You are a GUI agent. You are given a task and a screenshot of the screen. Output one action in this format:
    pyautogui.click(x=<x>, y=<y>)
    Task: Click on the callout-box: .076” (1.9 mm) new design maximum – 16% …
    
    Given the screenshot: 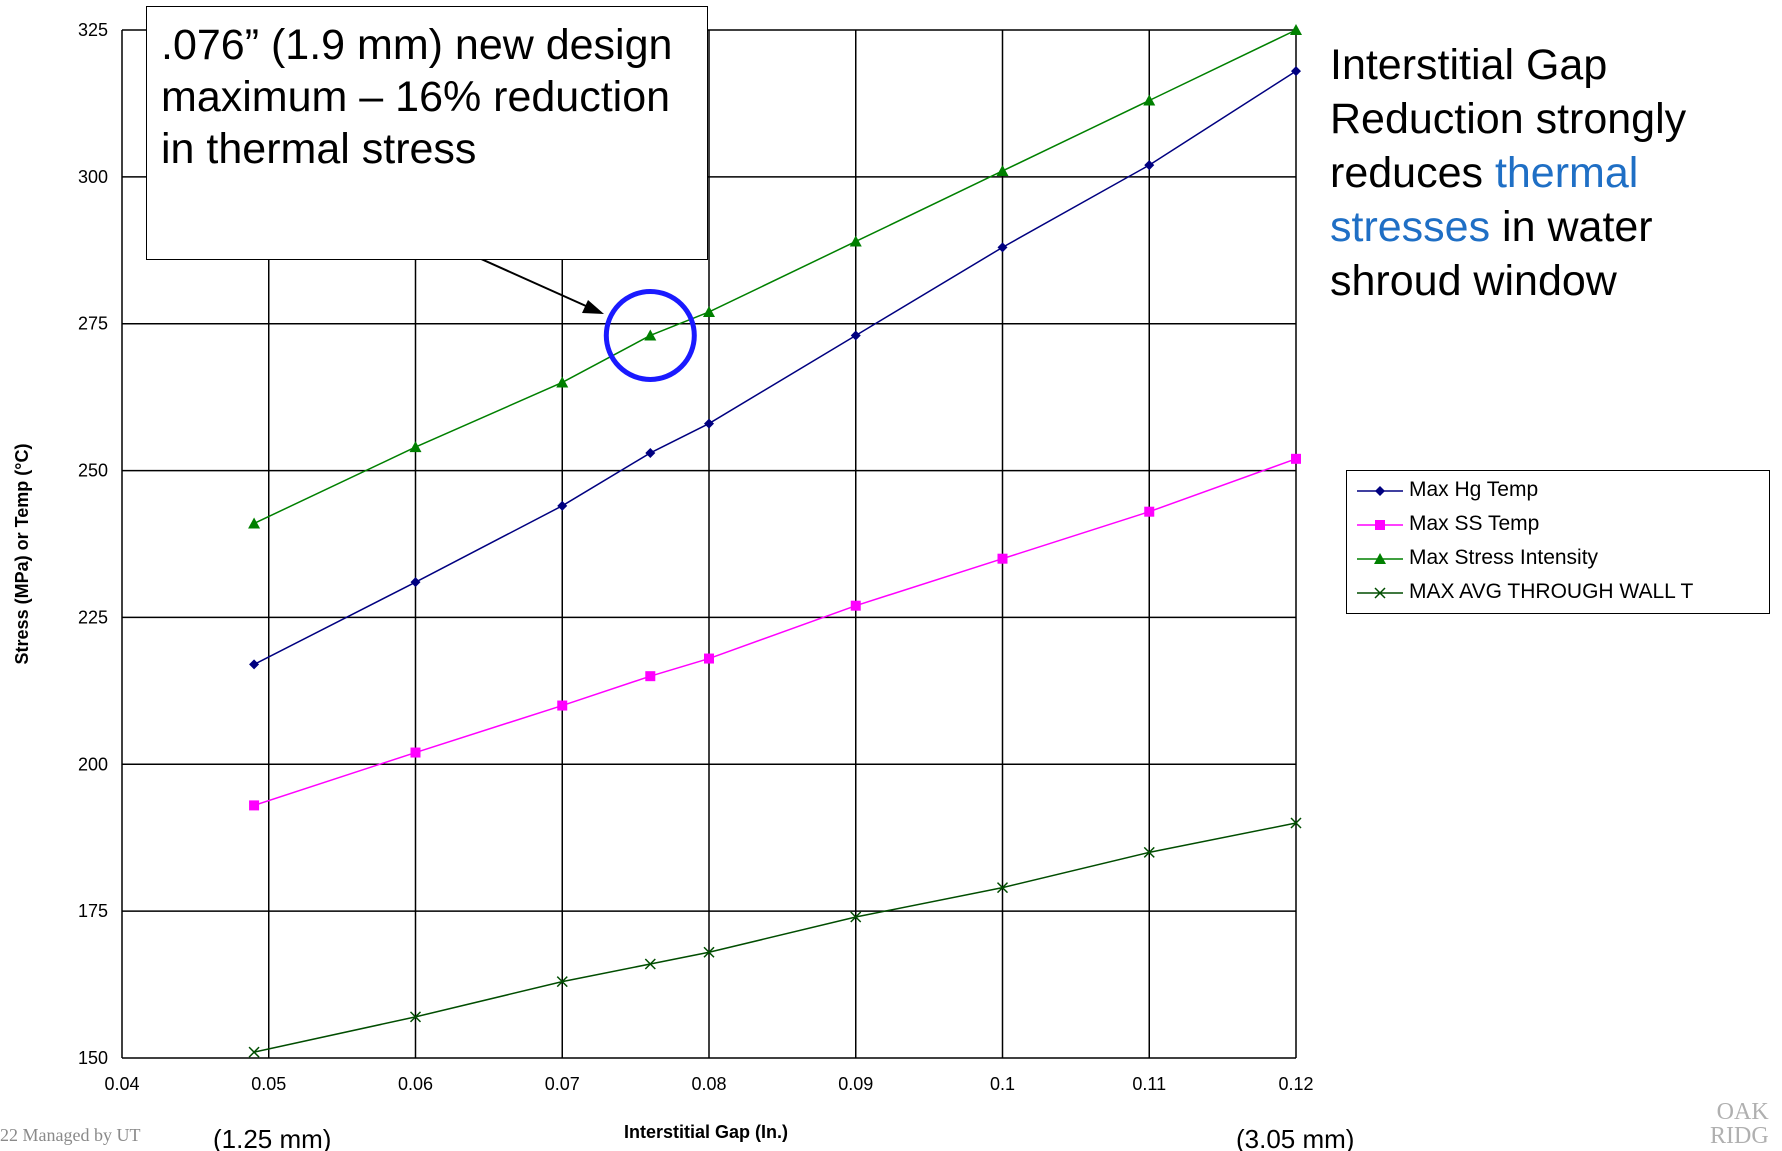 What is the action you would take?
    pyautogui.click(x=427, y=133)
    